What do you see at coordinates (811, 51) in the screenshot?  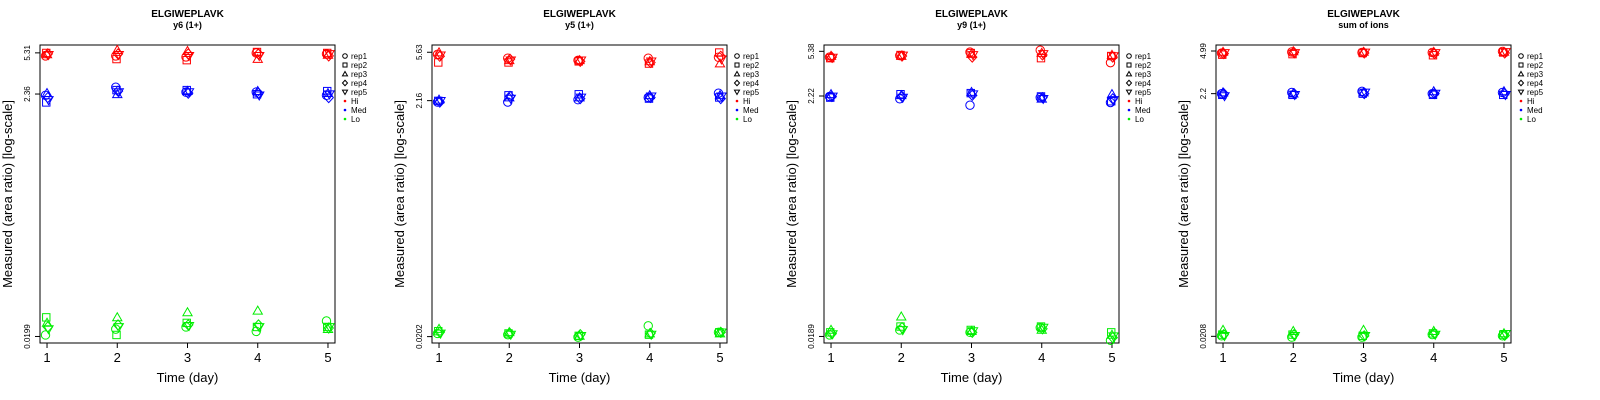 I see `y-tick-label: 5.38` at bounding box center [811, 51].